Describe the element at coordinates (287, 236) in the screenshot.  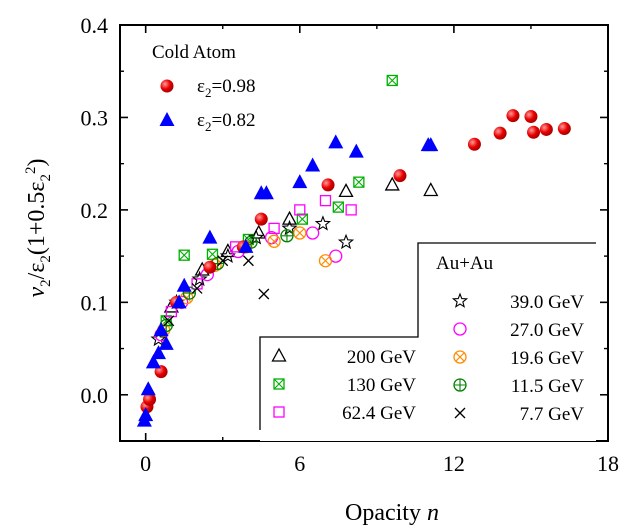
I see `data-point-11-5-gev` at that location.